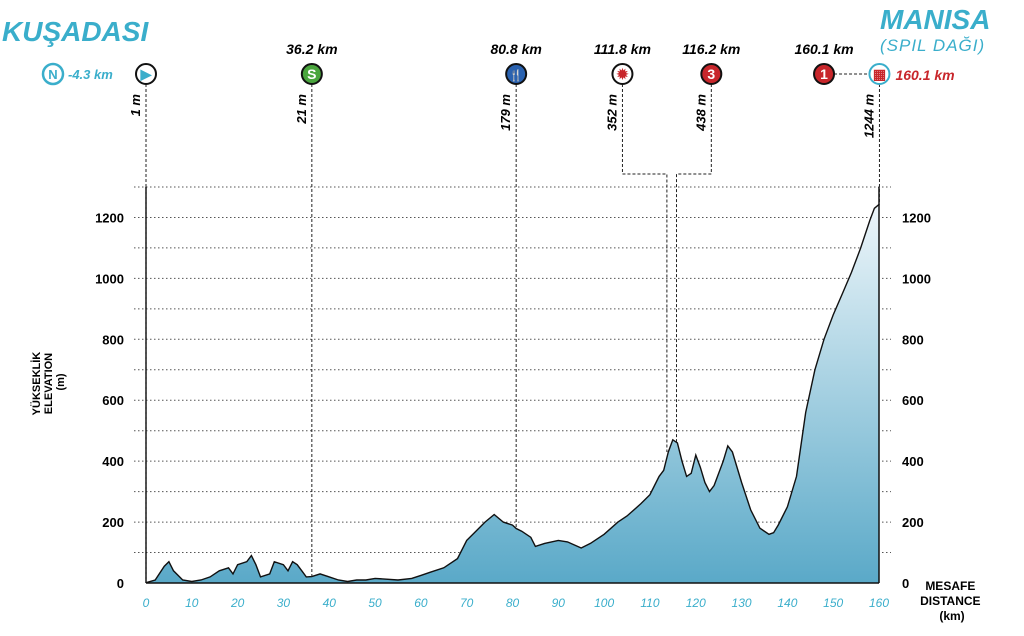  Describe the element at coordinates (700, 113) in the screenshot. I see `marker-elevation-label: 438 m` at that location.